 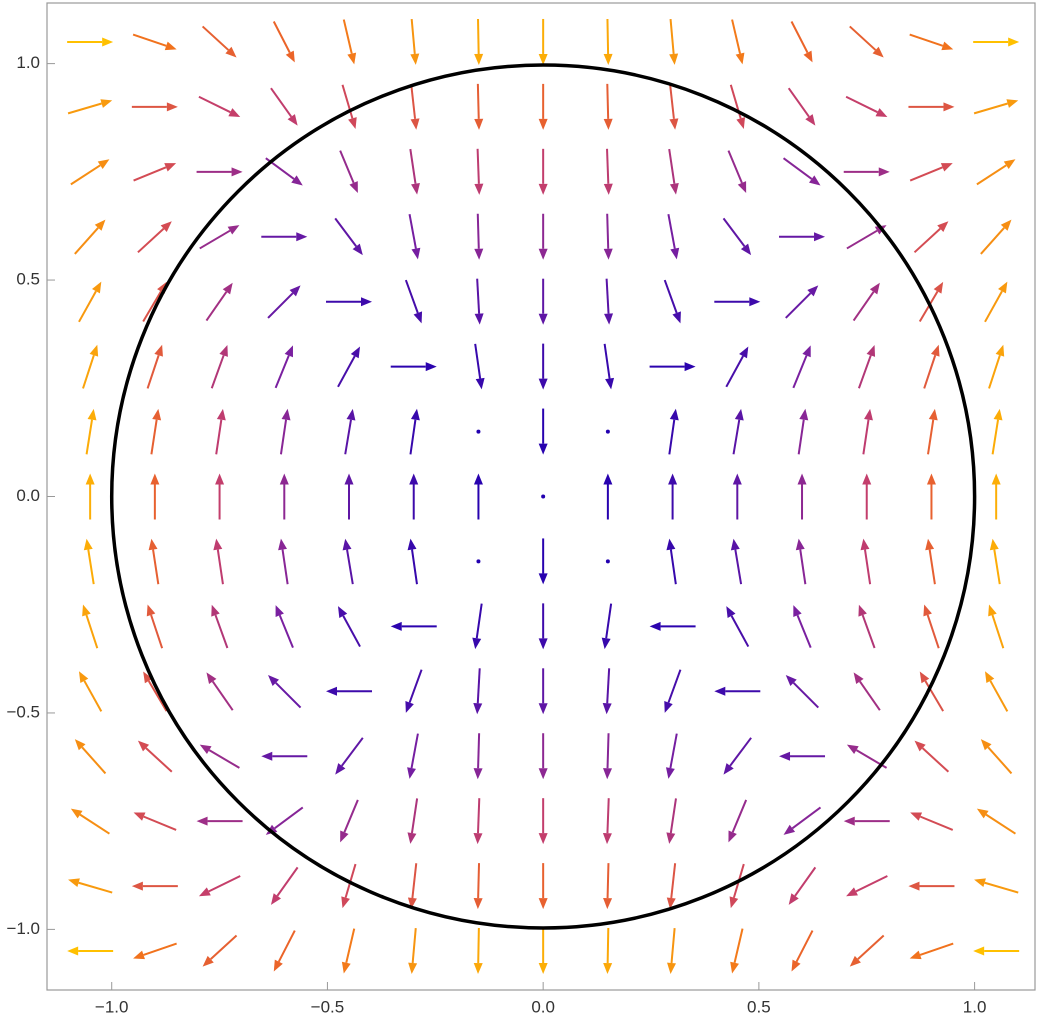 What do you see at coordinates (759, 1006) in the screenshot?
I see `x-tick-label: 0.5` at bounding box center [759, 1006].